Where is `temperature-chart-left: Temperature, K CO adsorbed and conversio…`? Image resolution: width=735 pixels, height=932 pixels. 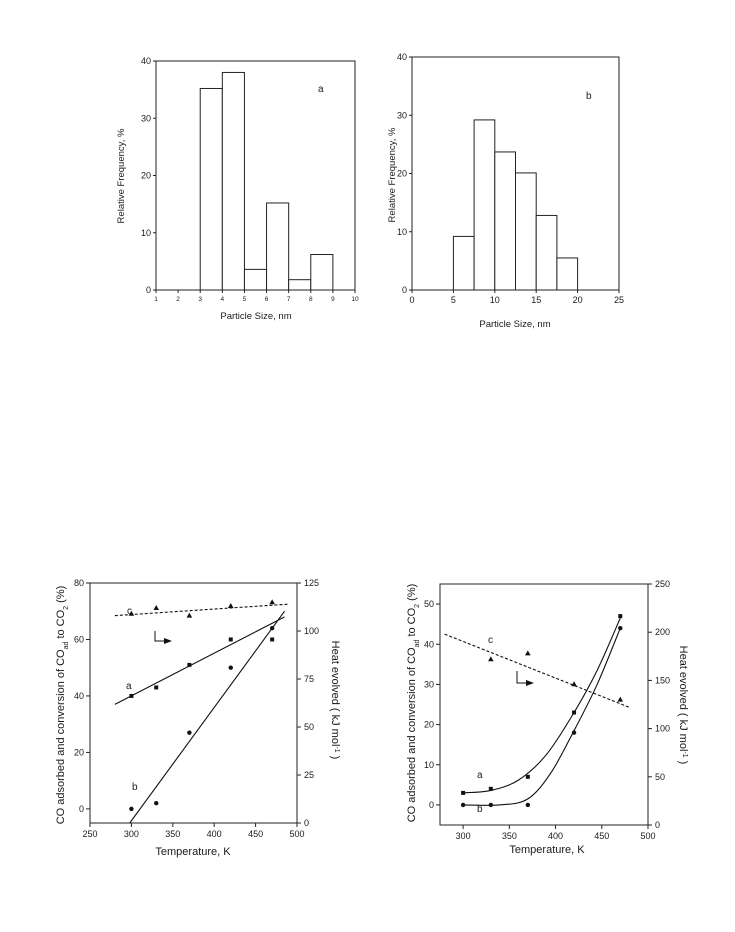 temperature-chart-left: Temperature, K CO adsorbed and conversio… is located at coordinates (198, 718).